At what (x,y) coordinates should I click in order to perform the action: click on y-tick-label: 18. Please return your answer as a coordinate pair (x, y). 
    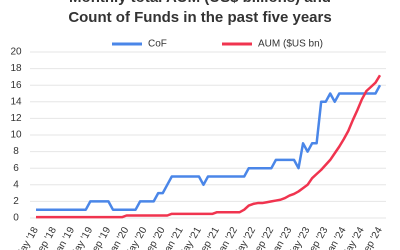
    Looking at the image, I should click on (16, 68).